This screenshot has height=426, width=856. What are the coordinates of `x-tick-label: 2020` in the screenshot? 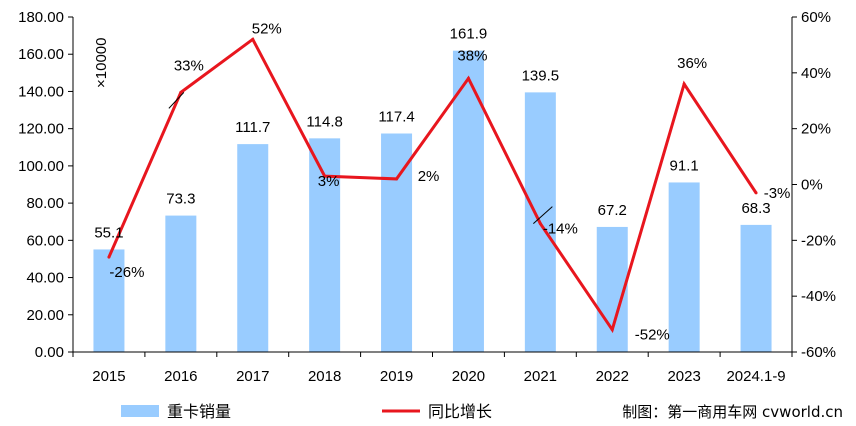 It's located at (468, 376).